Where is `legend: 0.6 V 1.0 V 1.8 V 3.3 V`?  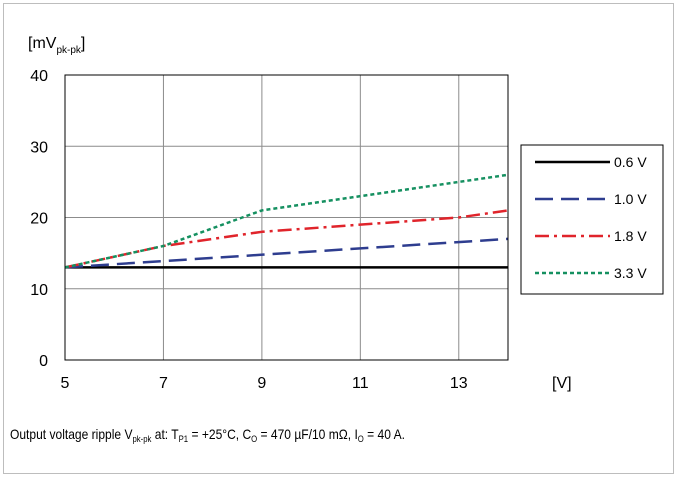 legend: 0.6 V 1.0 V 1.8 V 3.3 V is located at coordinates (592, 219).